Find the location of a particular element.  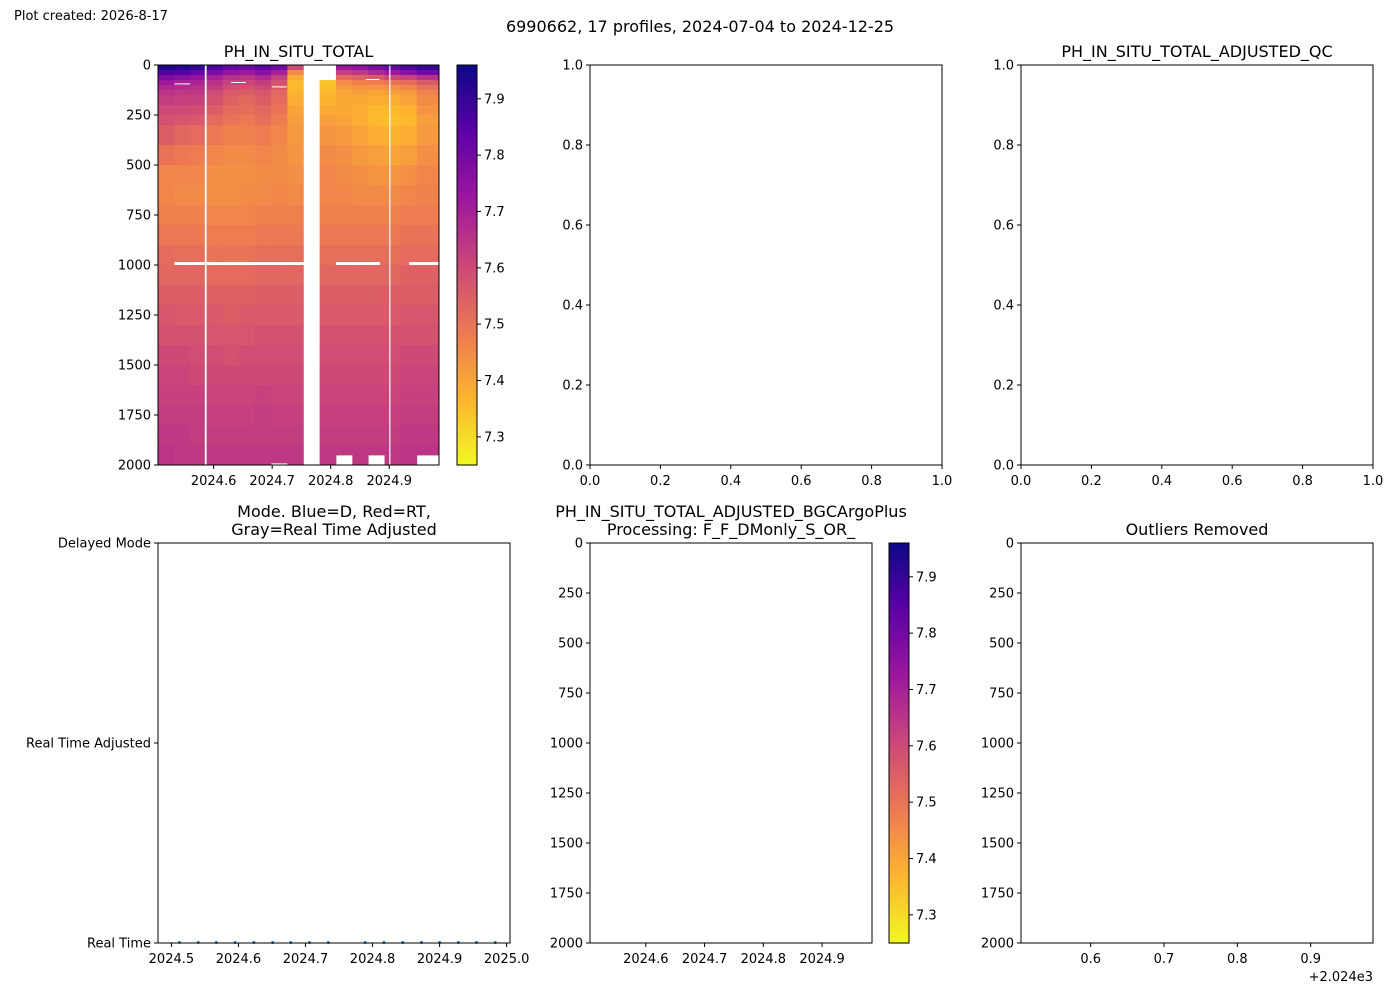

ph_raw-colorbar-tick-label: 7.9 is located at coordinates (494, 99).